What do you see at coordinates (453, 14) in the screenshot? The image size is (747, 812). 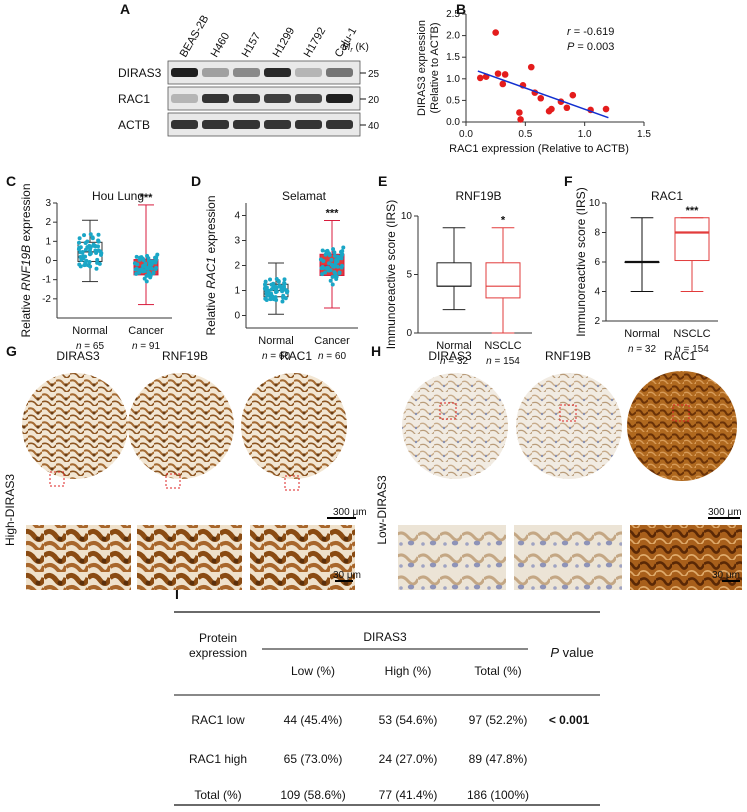 I see `y-tick-label: 2.5` at bounding box center [453, 14].